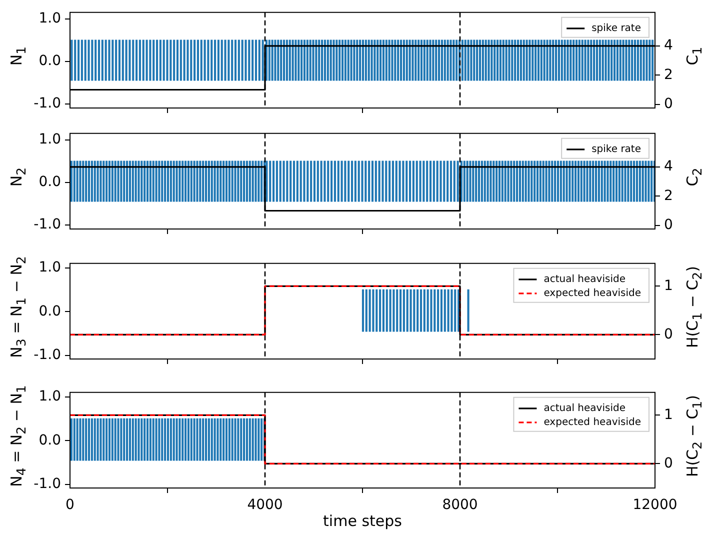  What do you see at coordinates (265, 505) in the screenshot?
I see `x-tick-label: 4000` at bounding box center [265, 505].